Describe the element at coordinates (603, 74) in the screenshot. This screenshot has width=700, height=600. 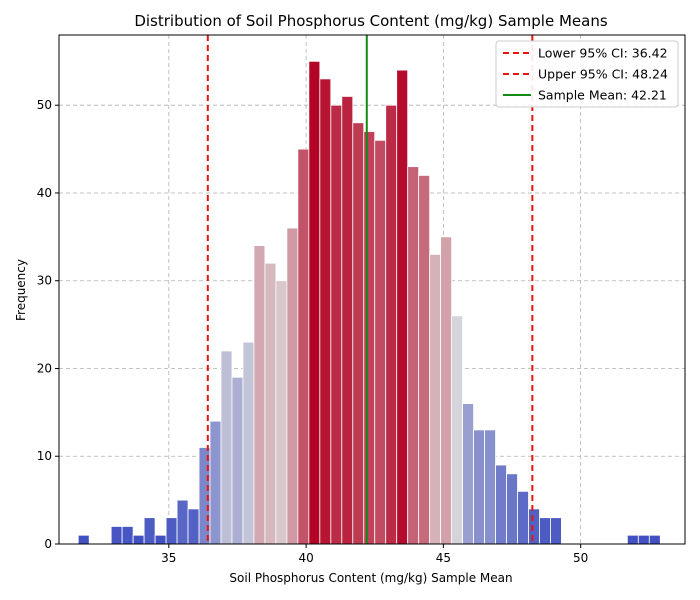
I see `legend-label: Upper 95% CI: 48.24` at that location.